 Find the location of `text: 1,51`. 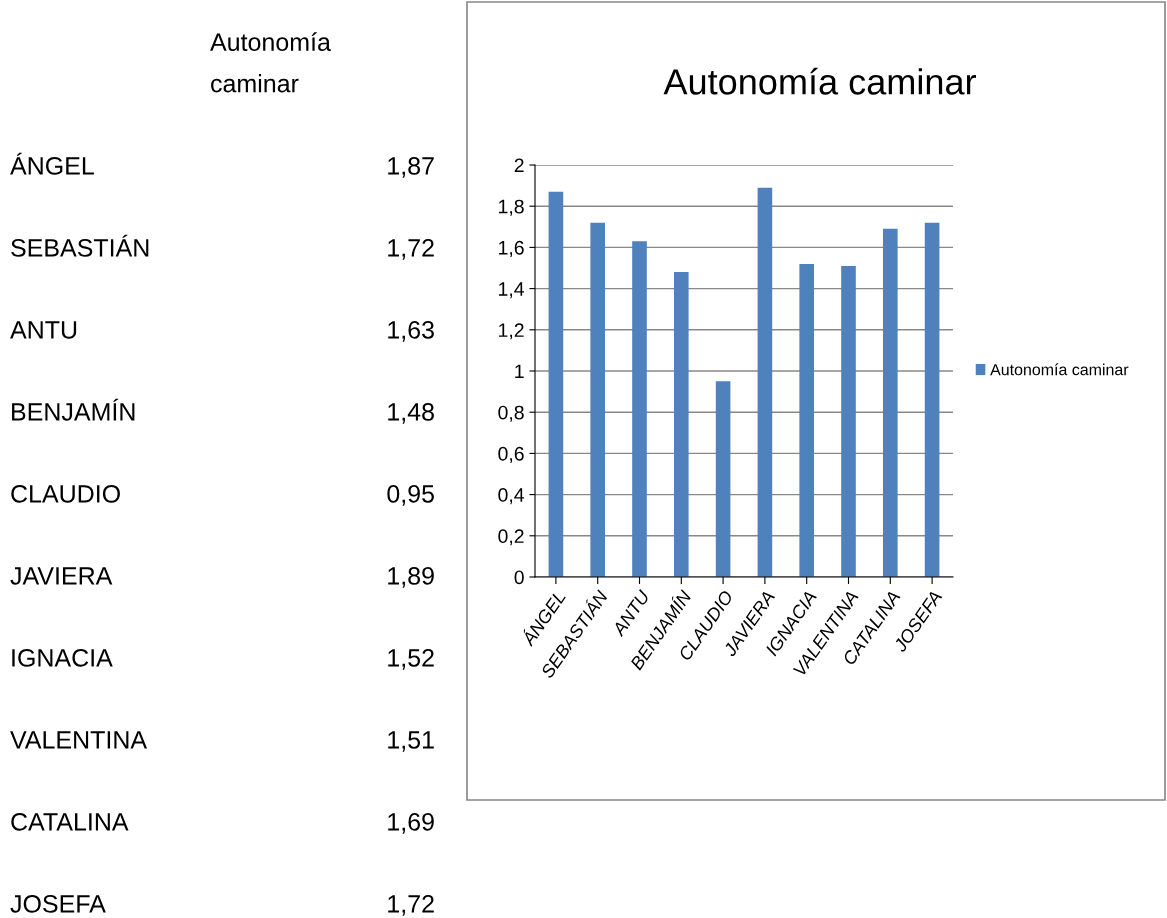

text: 1,51 is located at coordinates (411, 741).